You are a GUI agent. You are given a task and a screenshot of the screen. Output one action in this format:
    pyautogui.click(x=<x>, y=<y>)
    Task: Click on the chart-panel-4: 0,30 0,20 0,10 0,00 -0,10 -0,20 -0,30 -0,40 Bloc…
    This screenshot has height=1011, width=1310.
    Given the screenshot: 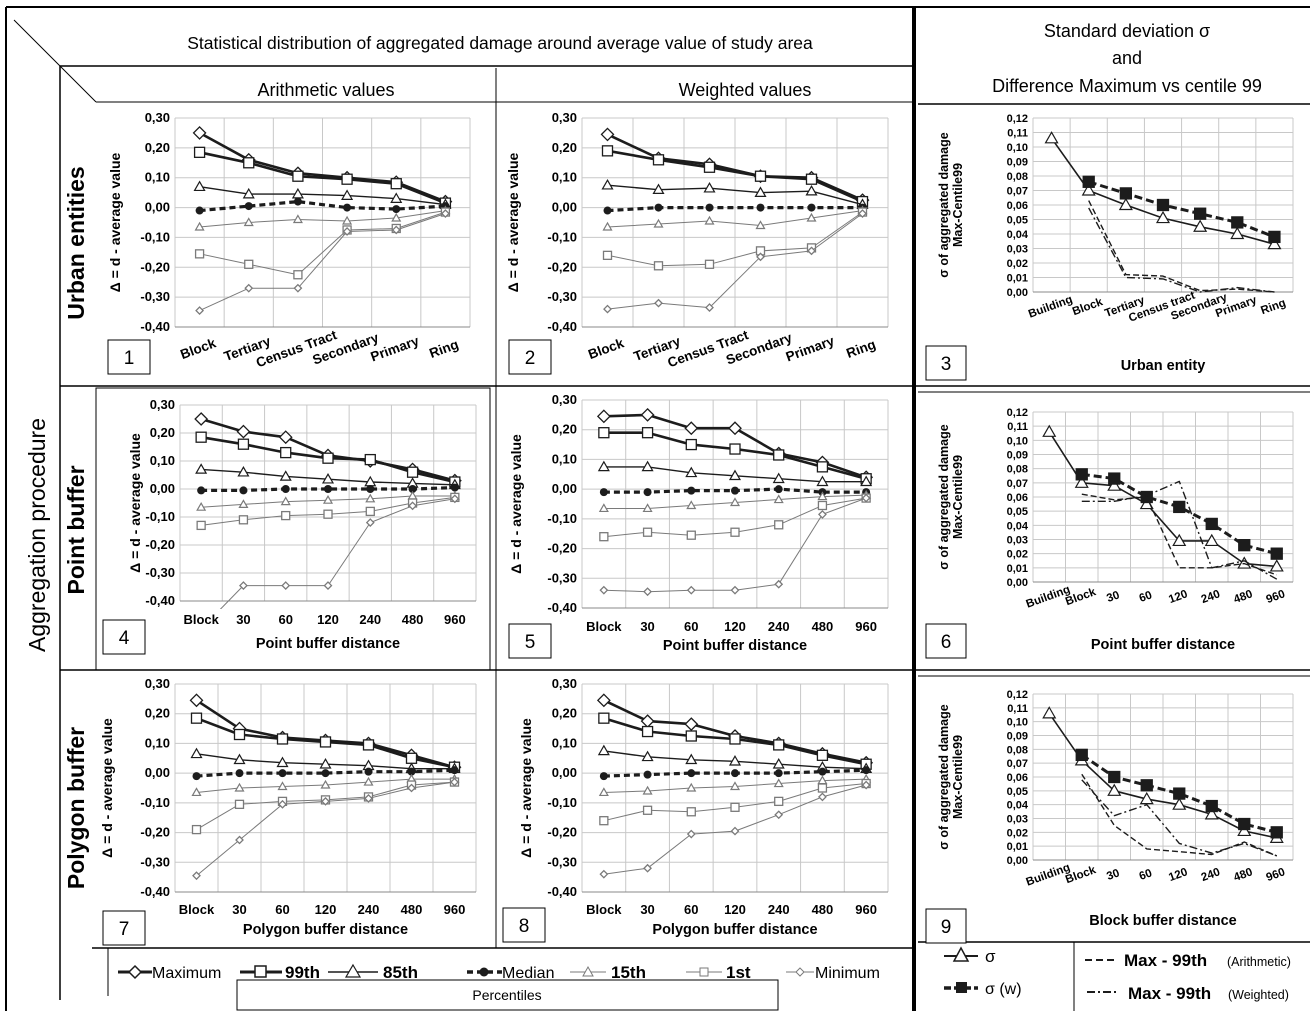 What is the action you would take?
    pyautogui.click(x=289, y=526)
    